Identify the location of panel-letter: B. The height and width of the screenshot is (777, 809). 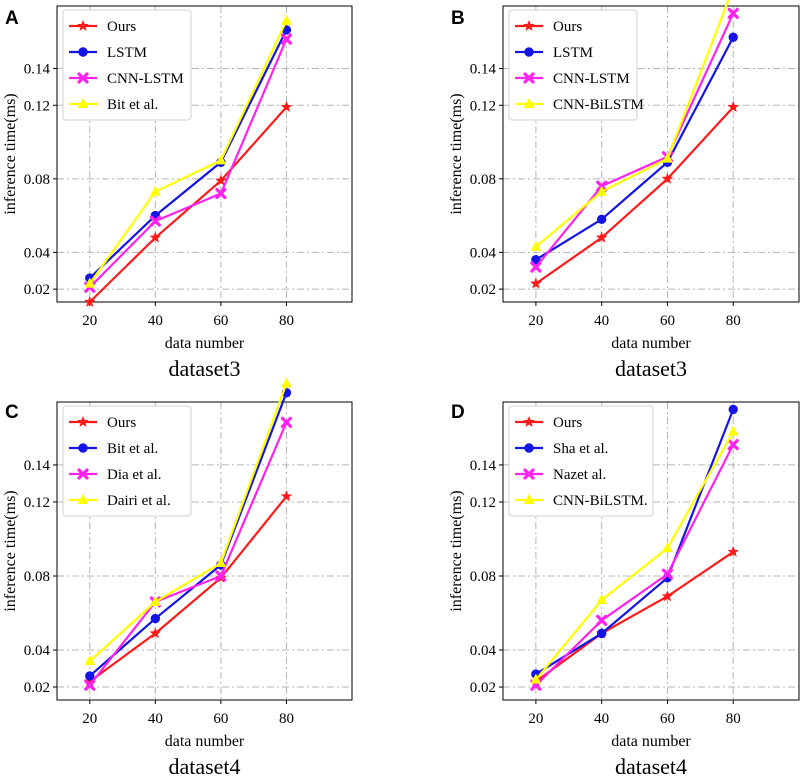
(458, 18).